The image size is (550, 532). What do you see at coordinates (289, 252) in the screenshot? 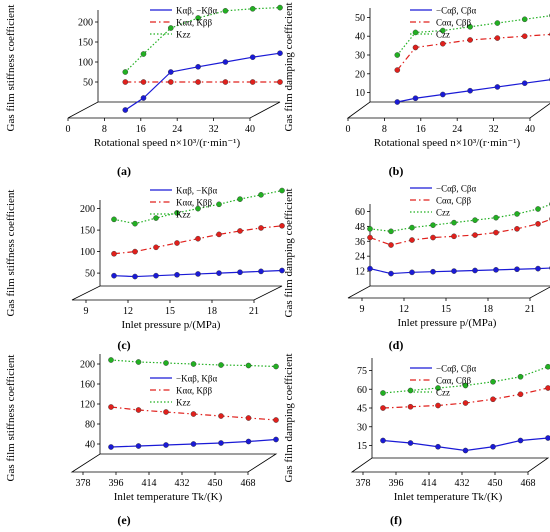
I see `y-axis-label: Gas film damping coefficient` at bounding box center [289, 252].